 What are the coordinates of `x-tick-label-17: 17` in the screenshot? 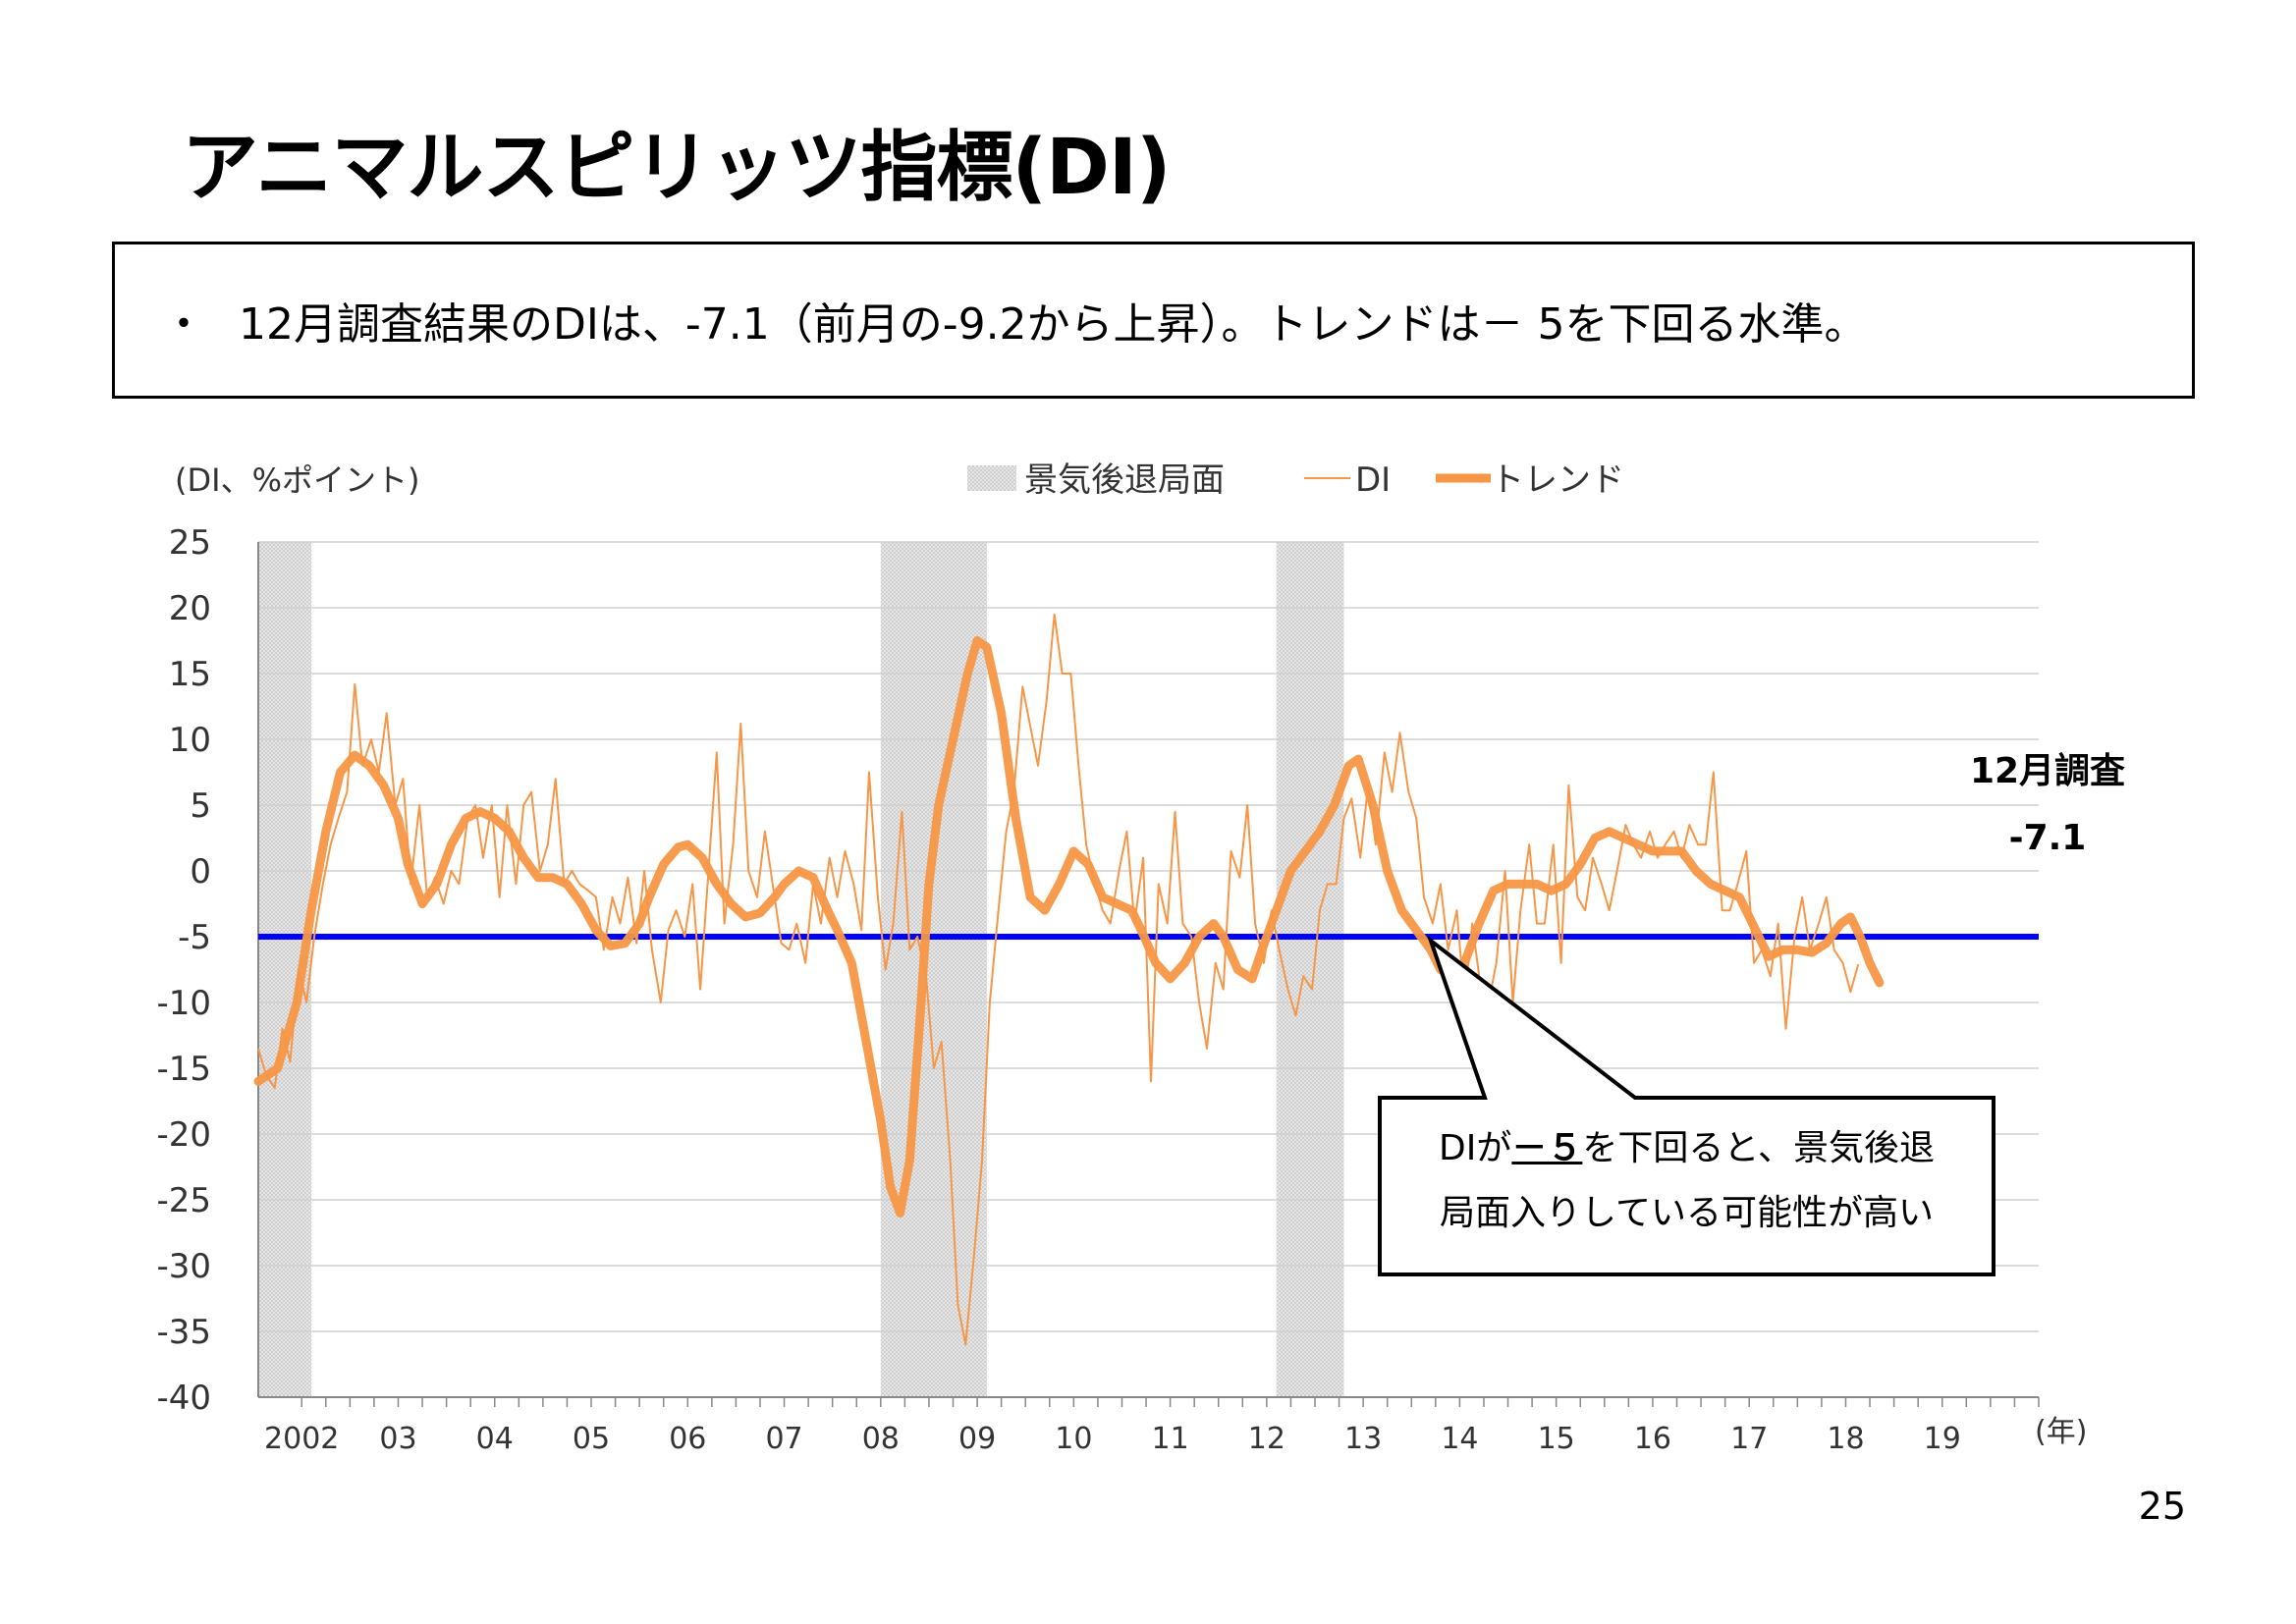 It's located at (1749, 1439).